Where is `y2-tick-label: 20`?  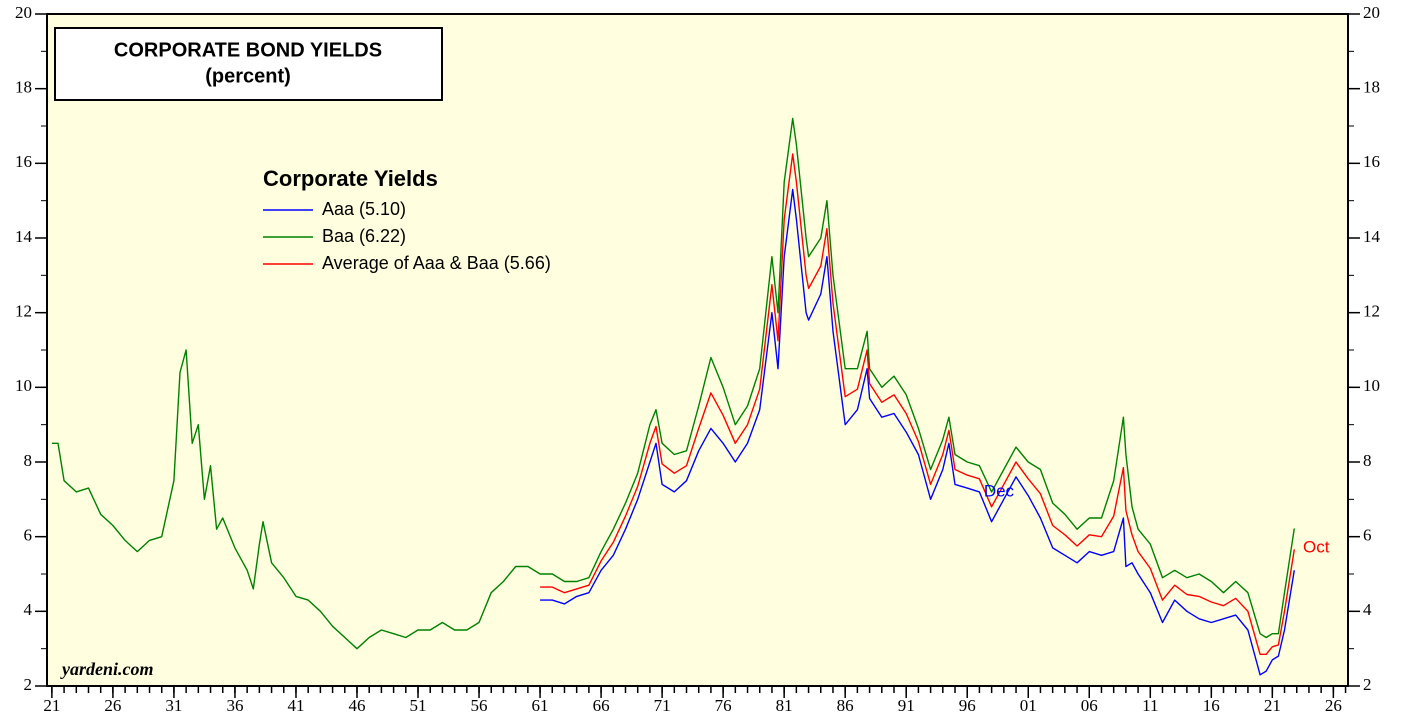 y2-tick-label: 20 is located at coordinates (1371, 12).